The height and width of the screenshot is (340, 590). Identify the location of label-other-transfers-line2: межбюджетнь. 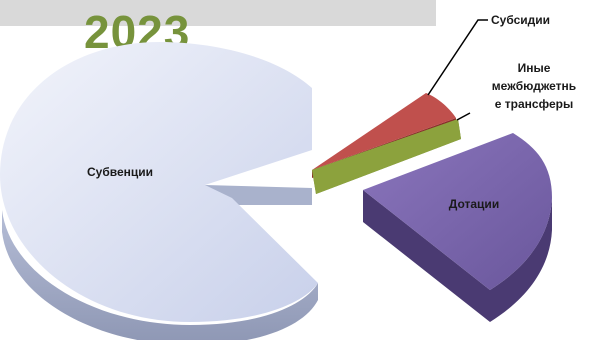
(534, 86).